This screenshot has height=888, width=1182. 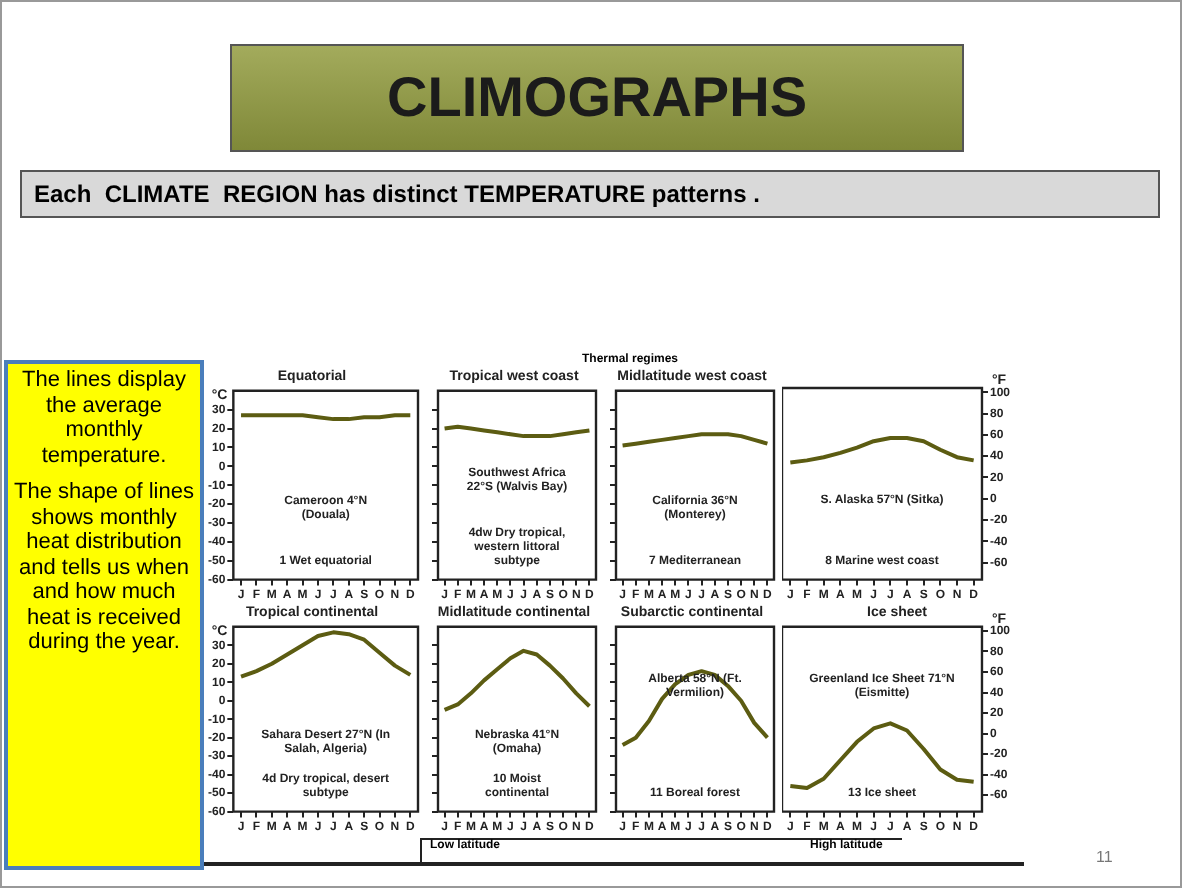 What do you see at coordinates (397, 194) in the screenshot?
I see `text: Each CLIMATE REGION has distinct TEMPERATURE patterns .` at bounding box center [397, 194].